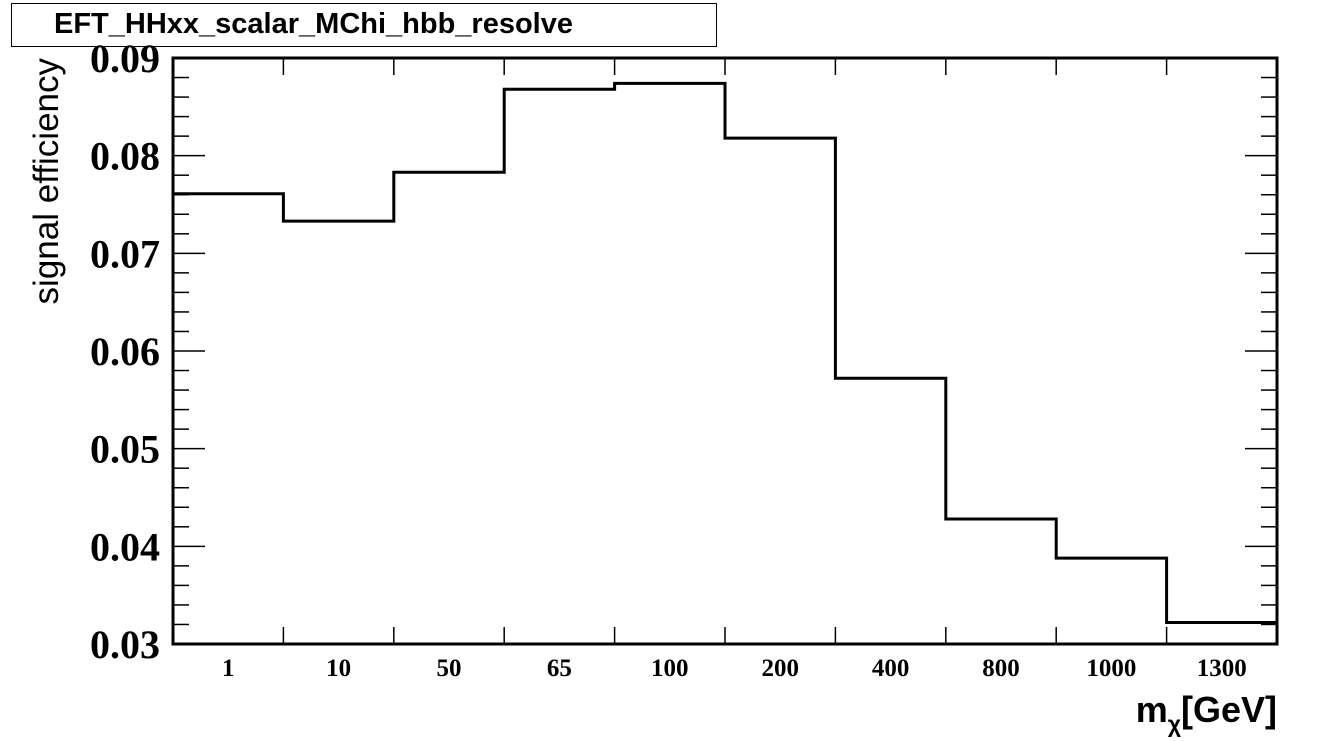  What do you see at coordinates (125, 58) in the screenshot?
I see `y-tick-label: 0.09` at bounding box center [125, 58].